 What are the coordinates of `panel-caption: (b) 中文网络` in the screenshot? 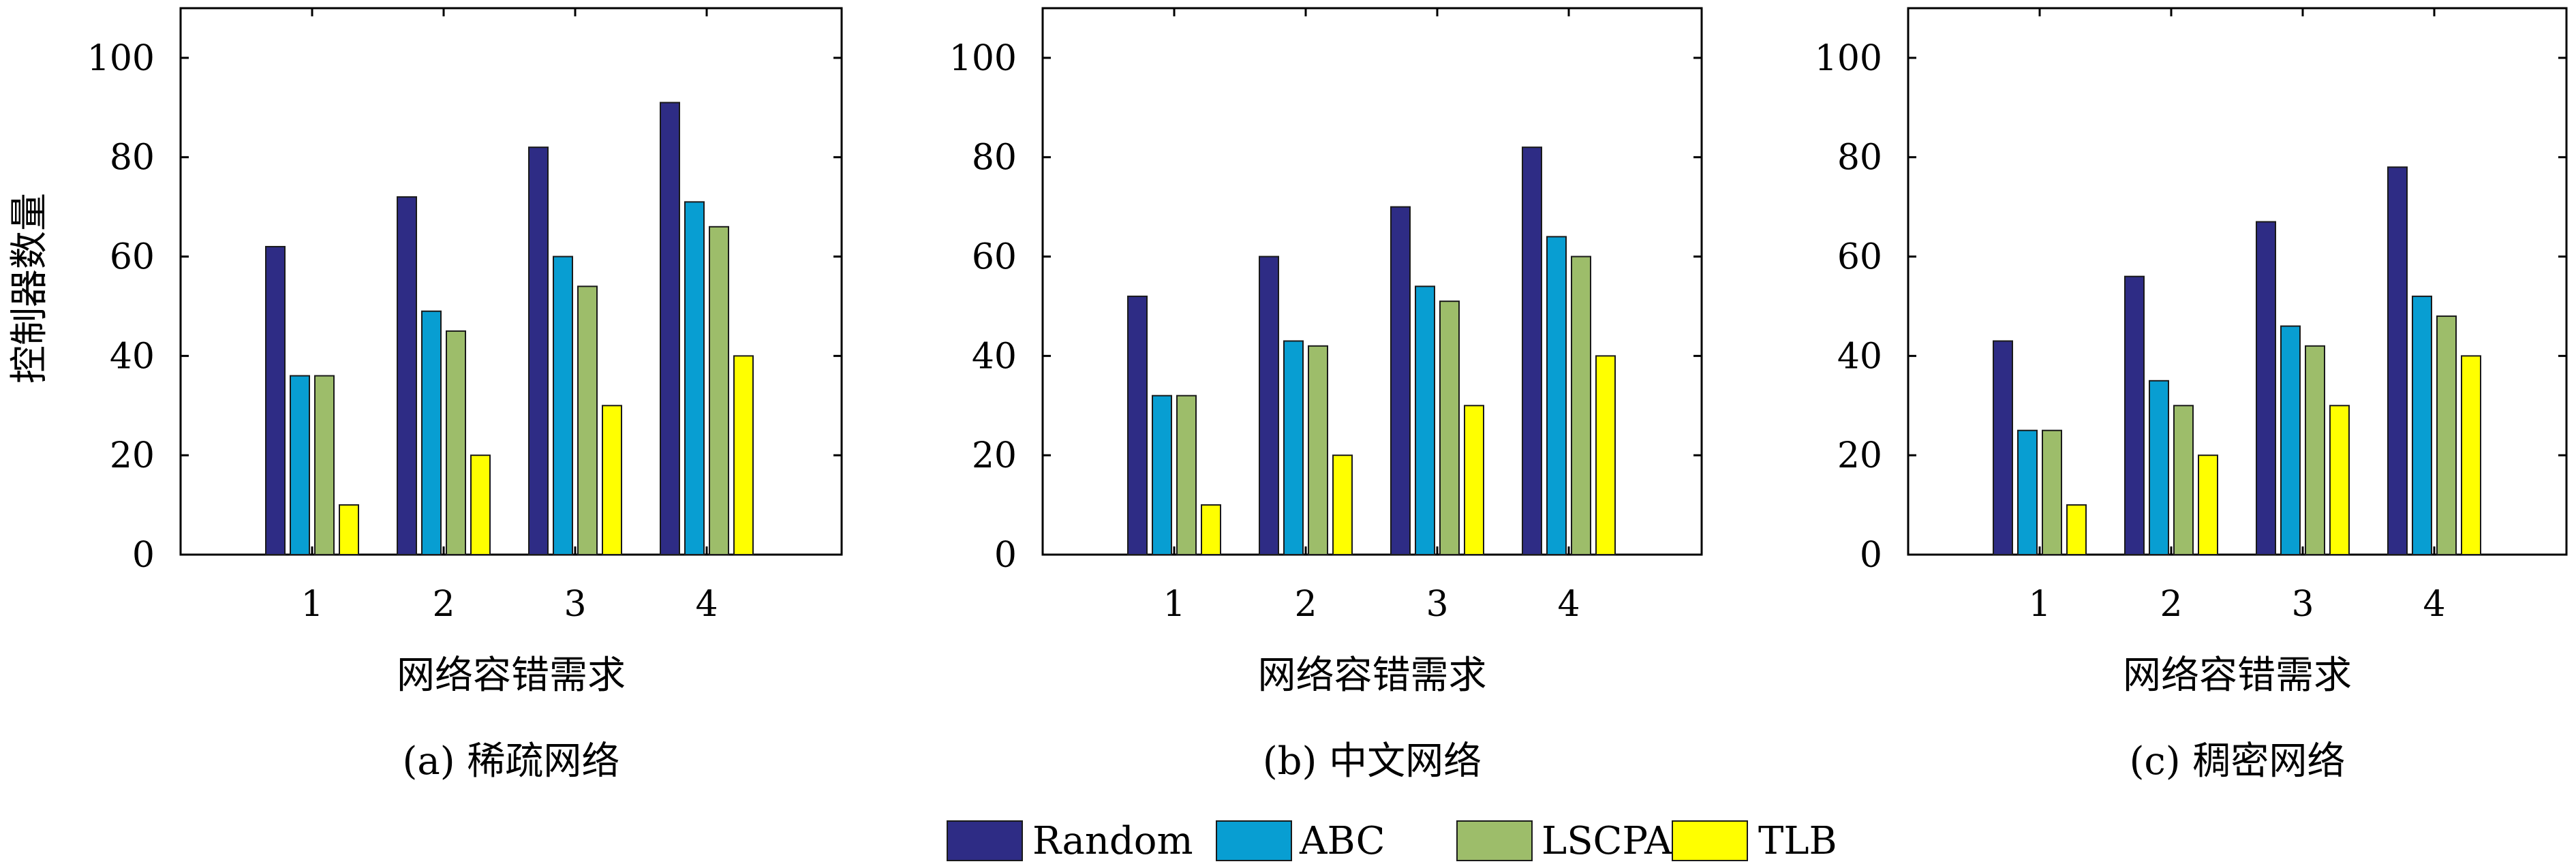 It's located at (1372, 762).